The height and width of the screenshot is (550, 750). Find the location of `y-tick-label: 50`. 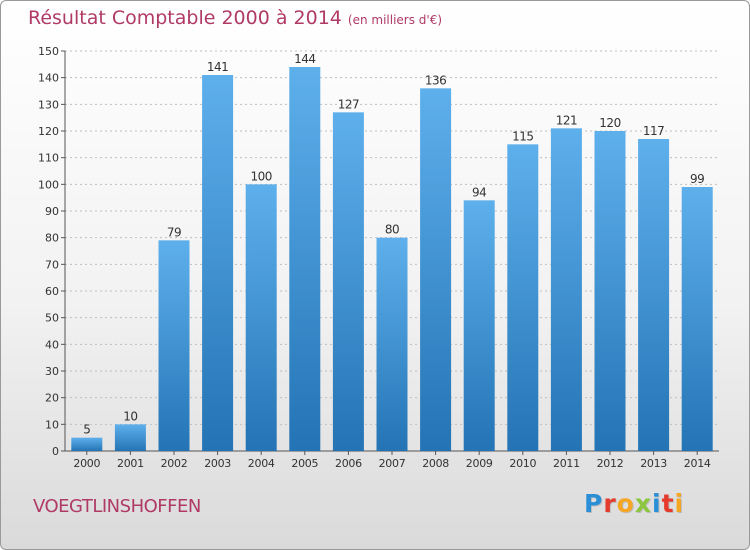

y-tick-label: 50 is located at coordinates (52, 318).